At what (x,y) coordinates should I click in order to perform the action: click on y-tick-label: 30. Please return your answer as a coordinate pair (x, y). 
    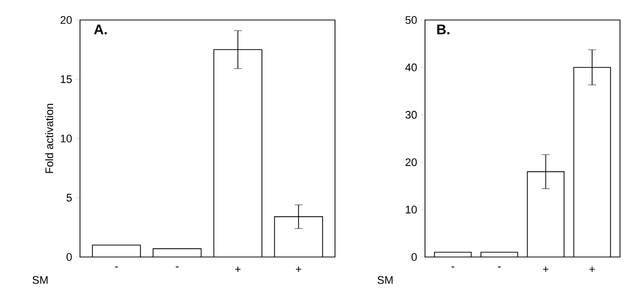
    Looking at the image, I should click on (411, 114).